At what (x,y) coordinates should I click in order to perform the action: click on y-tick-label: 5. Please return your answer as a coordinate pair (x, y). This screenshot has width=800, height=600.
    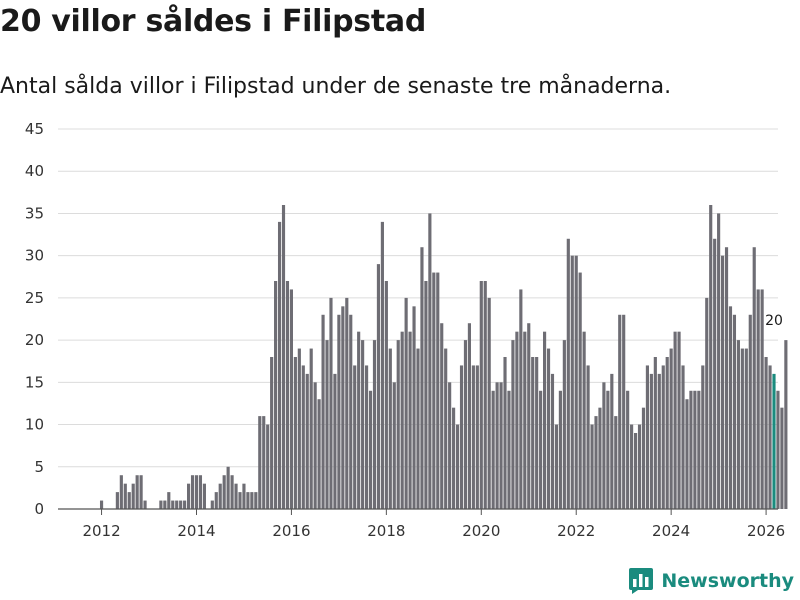
    Looking at the image, I should click on (39, 467).